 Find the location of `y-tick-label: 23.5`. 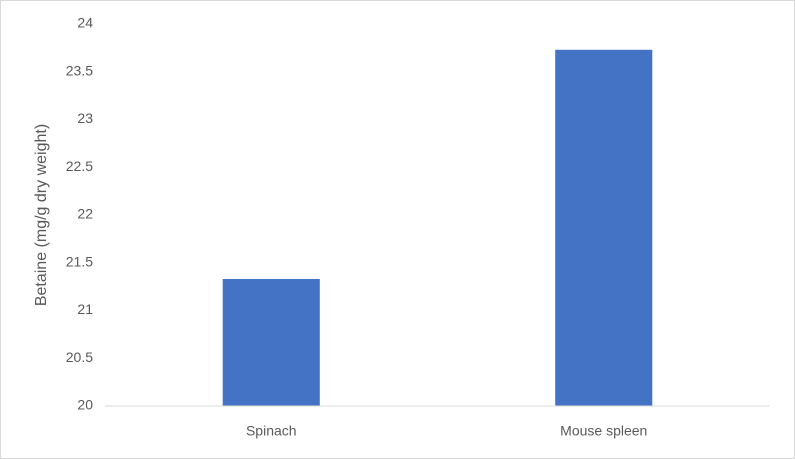

y-tick-label: 23.5 is located at coordinates (79, 70).